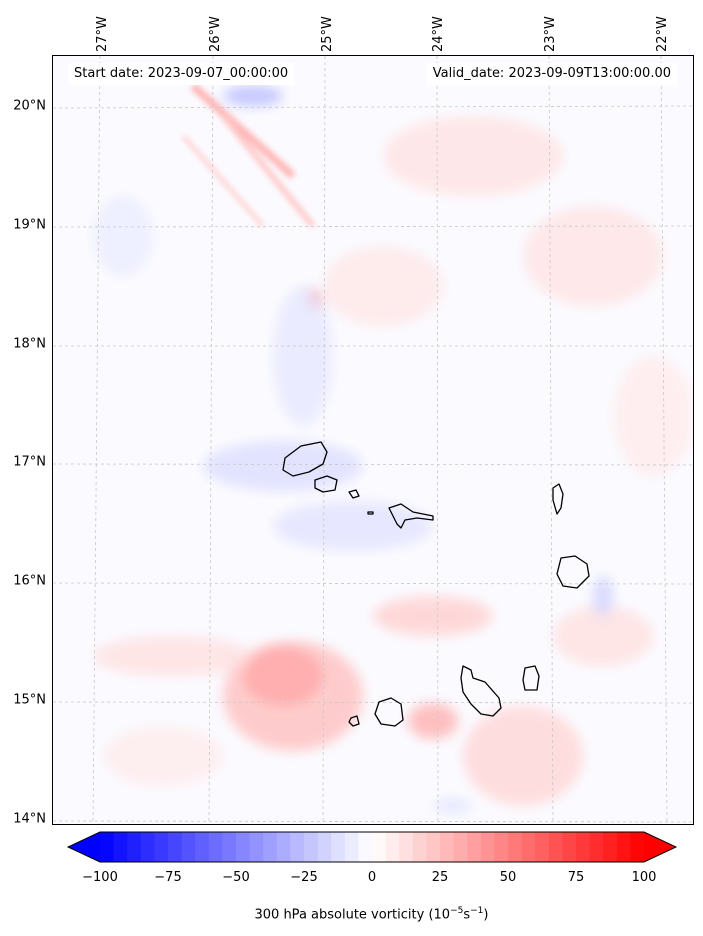 This screenshot has width=703, height=936. I want to click on island-maio, so click(531, 678).